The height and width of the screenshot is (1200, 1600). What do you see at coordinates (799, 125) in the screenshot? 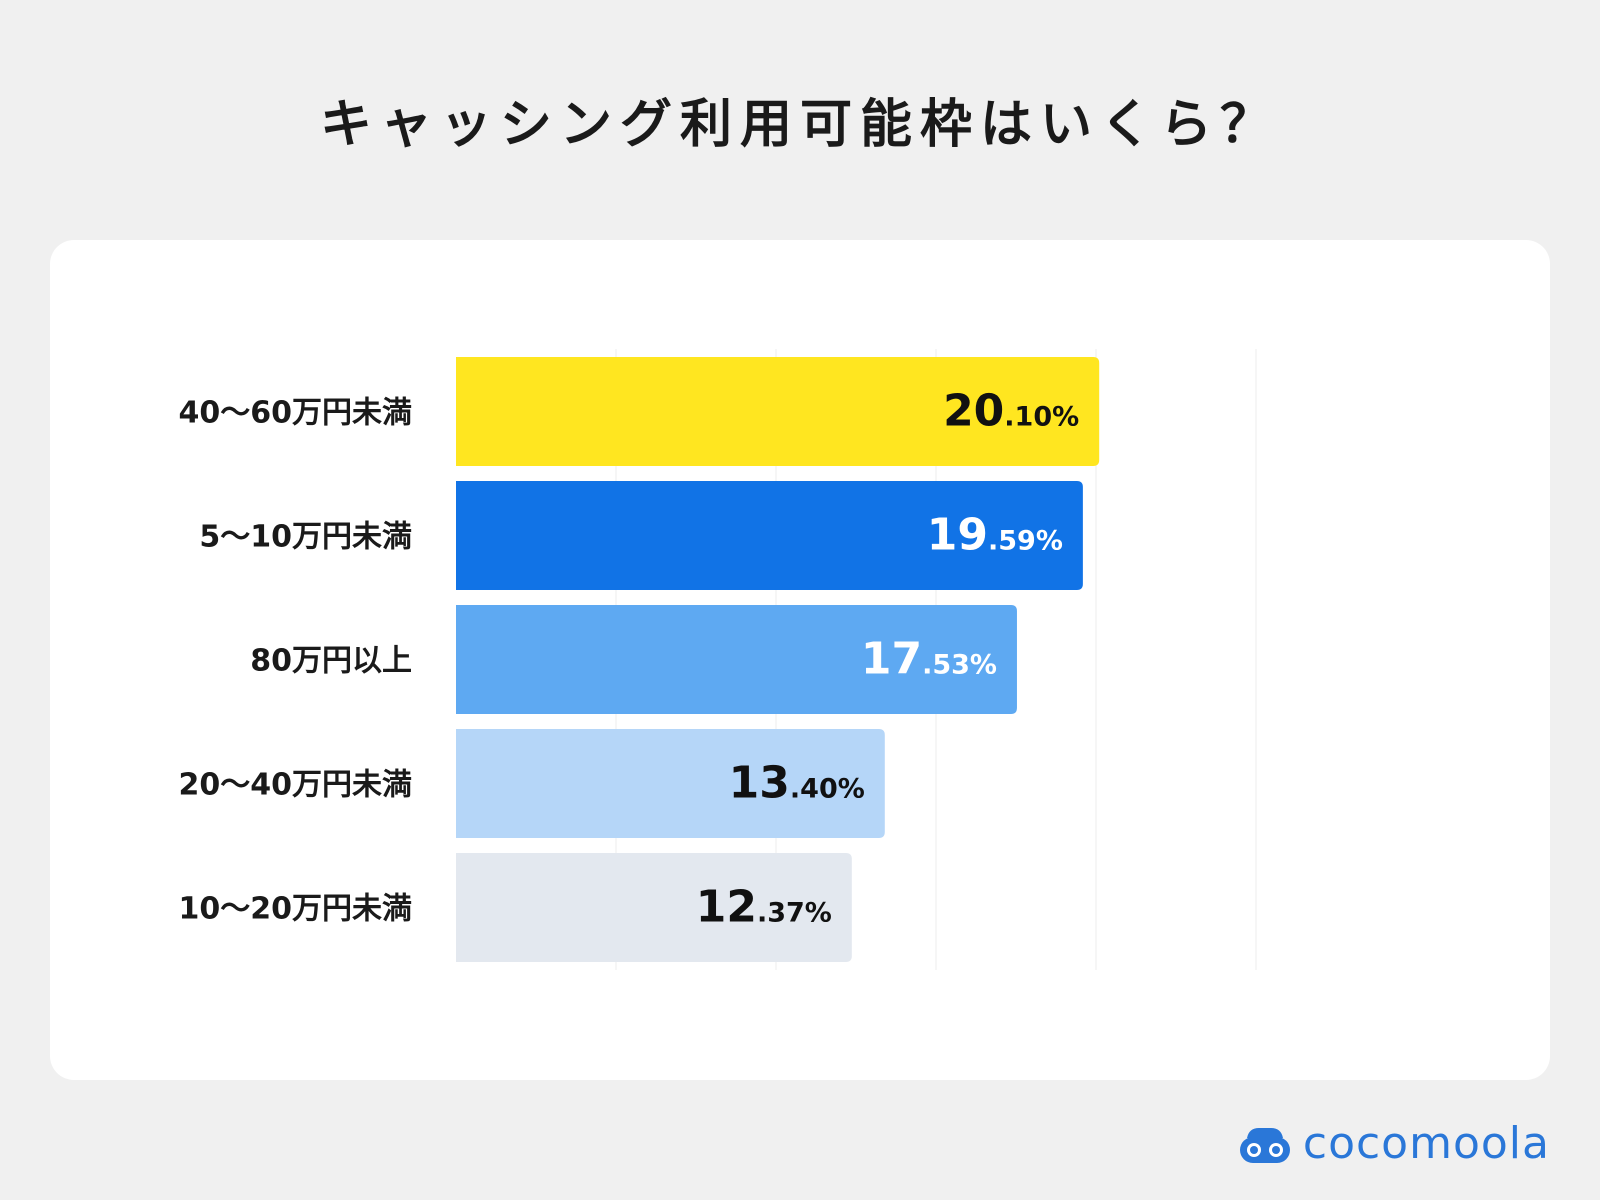
I see `page-title: キャッシング利用可能枠はいくら？` at bounding box center [799, 125].